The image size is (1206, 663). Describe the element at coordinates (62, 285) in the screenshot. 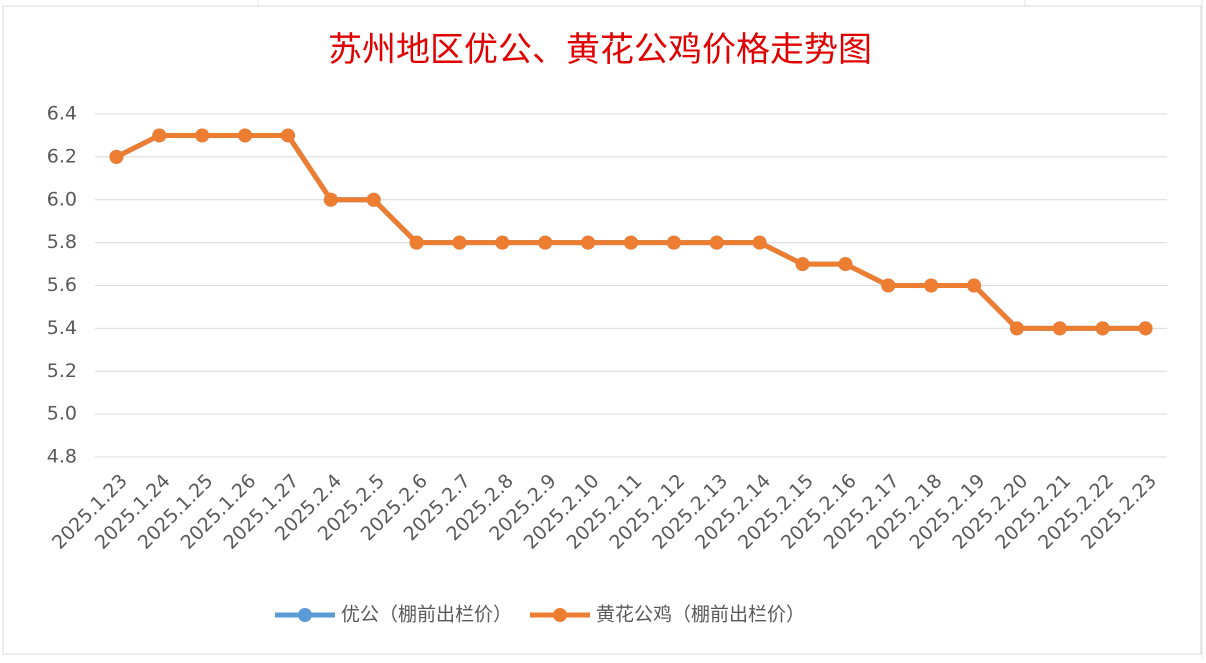

I see `y-tick-label: 5.6` at that location.